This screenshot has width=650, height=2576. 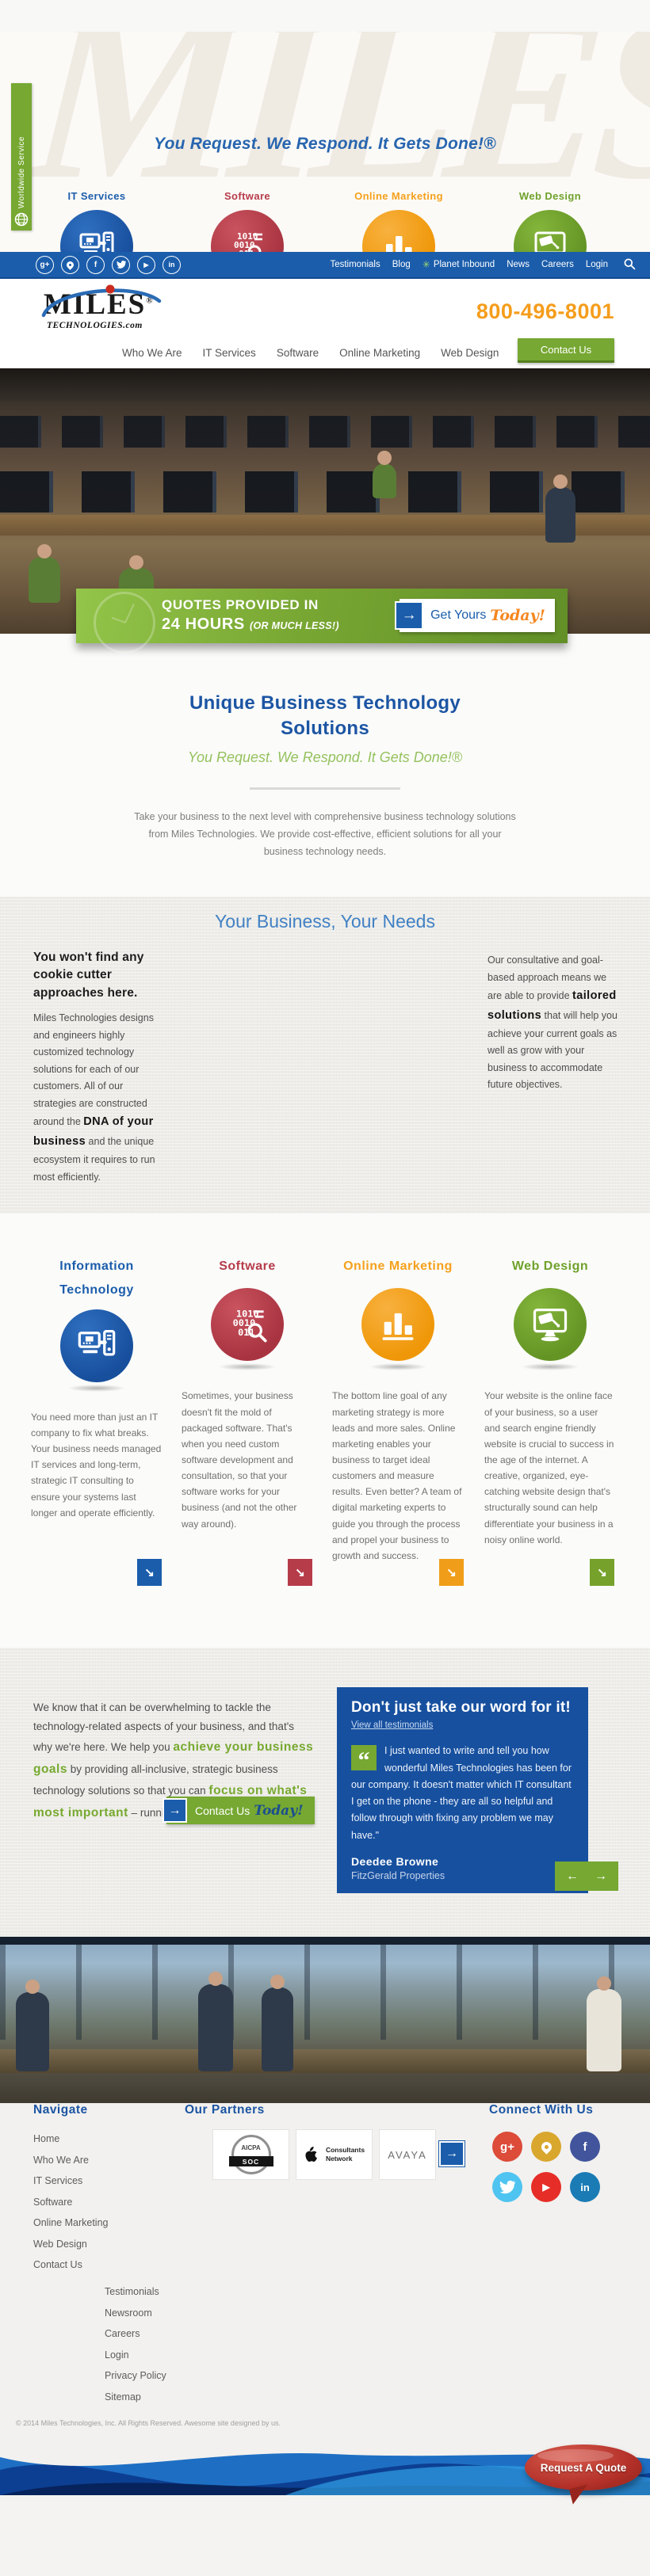 What do you see at coordinates (355, 264) in the screenshot?
I see `util-link-testimonials: Testimonials` at bounding box center [355, 264].